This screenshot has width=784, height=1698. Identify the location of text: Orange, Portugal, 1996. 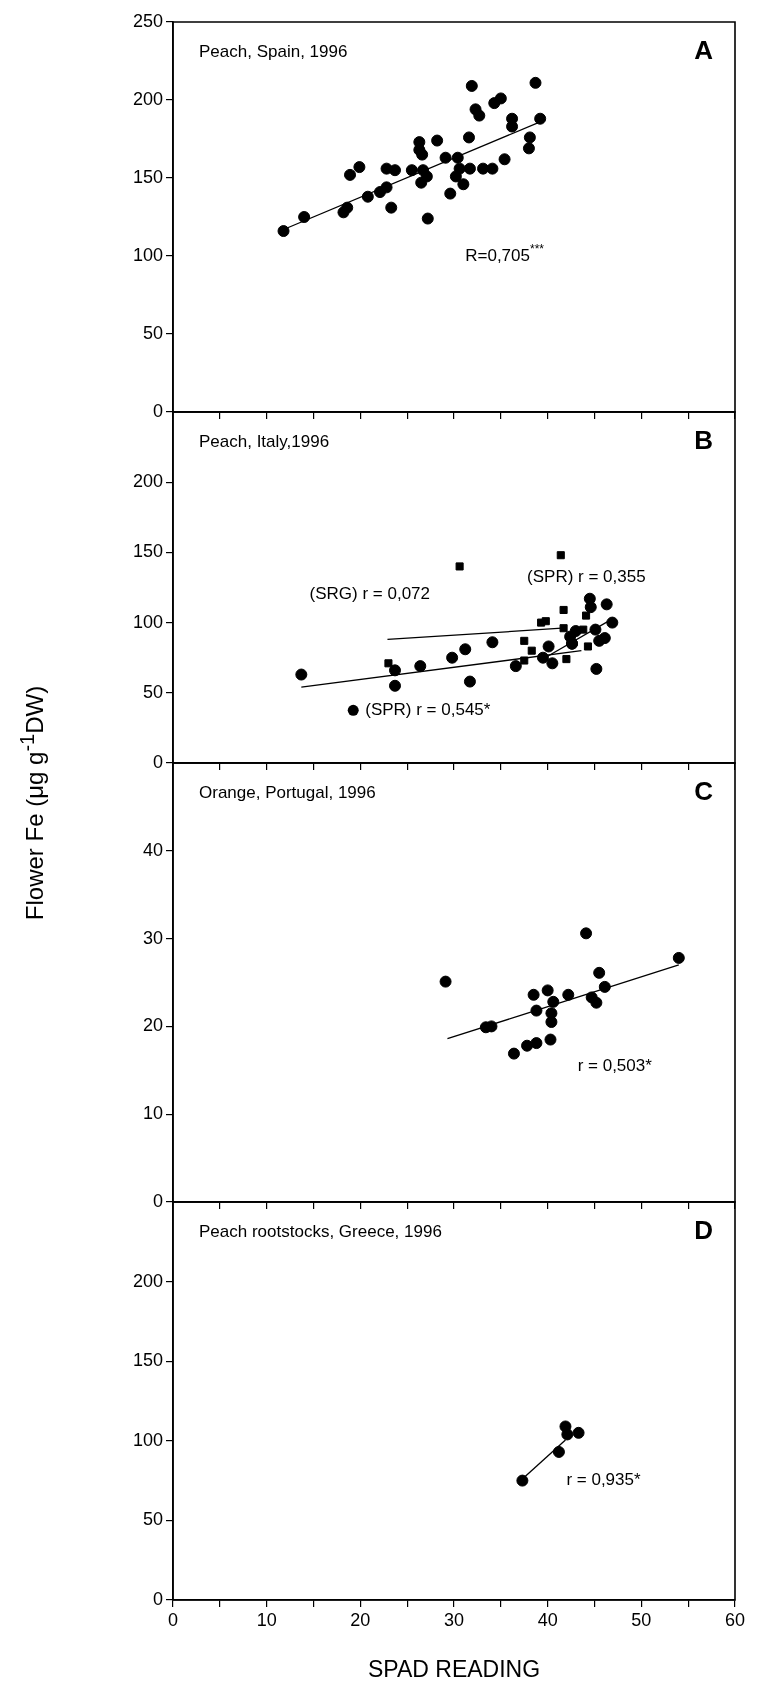
(287, 792).